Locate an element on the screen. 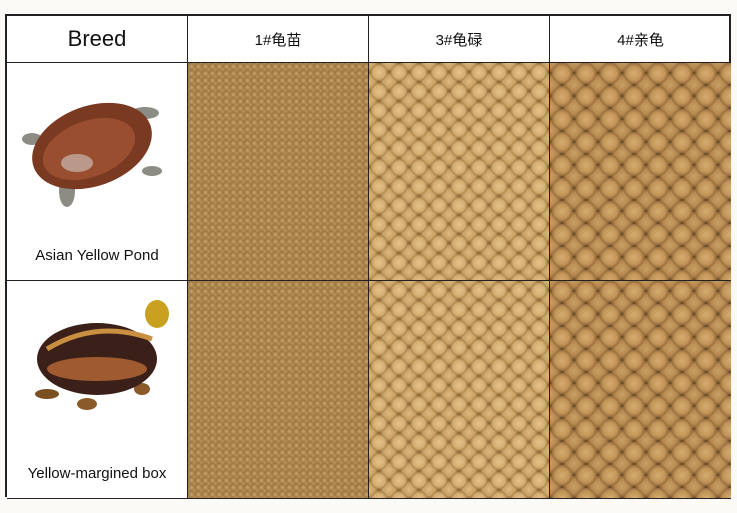  breed-label: Yellow-margined box is located at coordinates (97, 473).